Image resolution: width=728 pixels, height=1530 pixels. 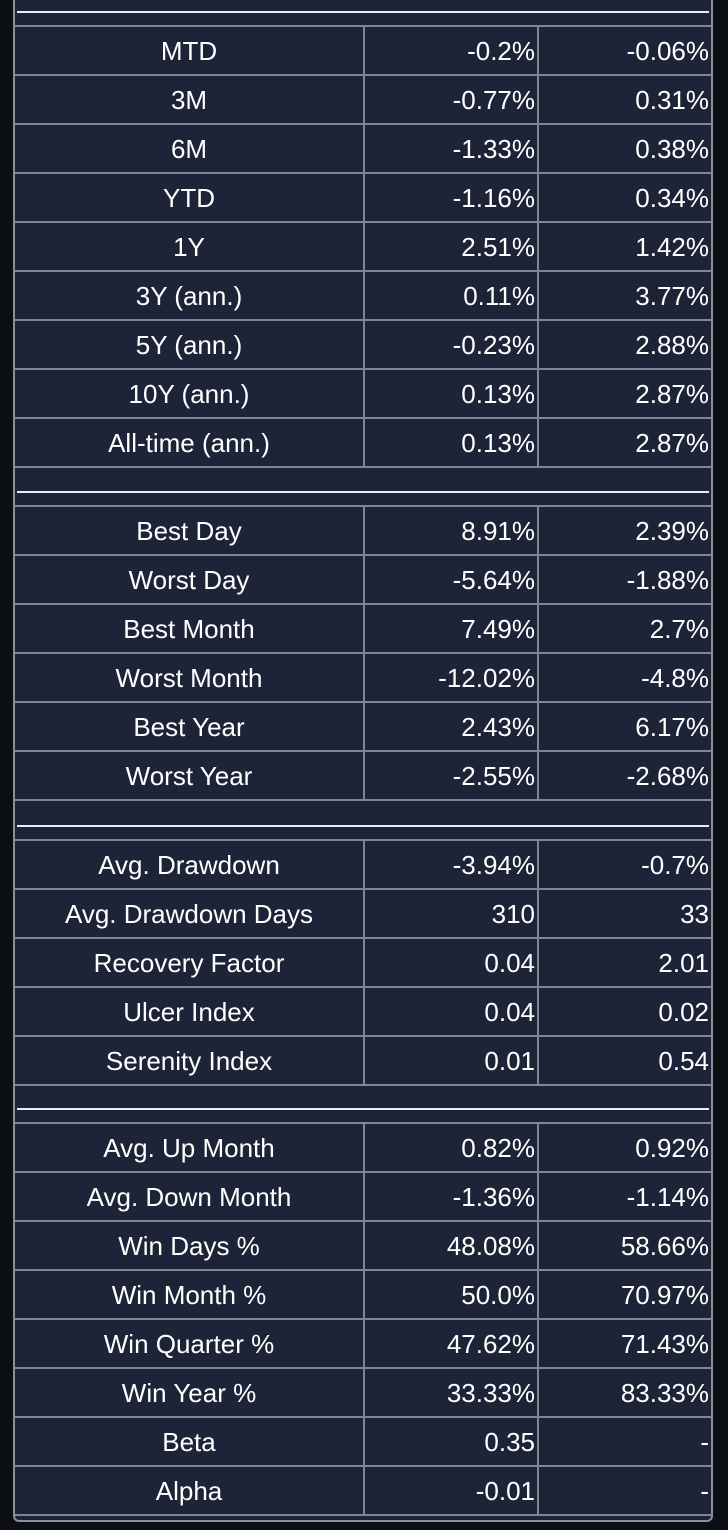 What do you see at coordinates (190, 50) in the screenshot?
I see `metric-label: MTD` at bounding box center [190, 50].